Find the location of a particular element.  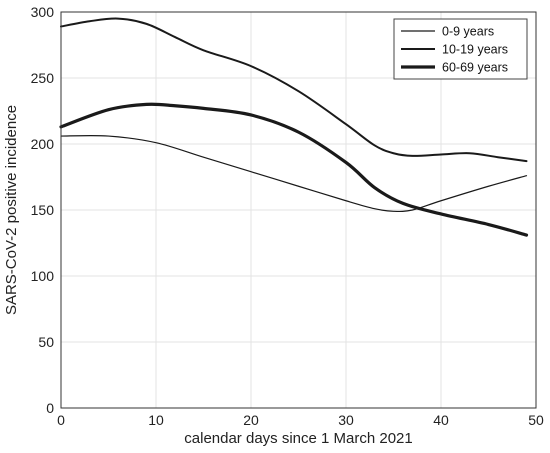

y-tick-label: 300 is located at coordinates (43, 12).